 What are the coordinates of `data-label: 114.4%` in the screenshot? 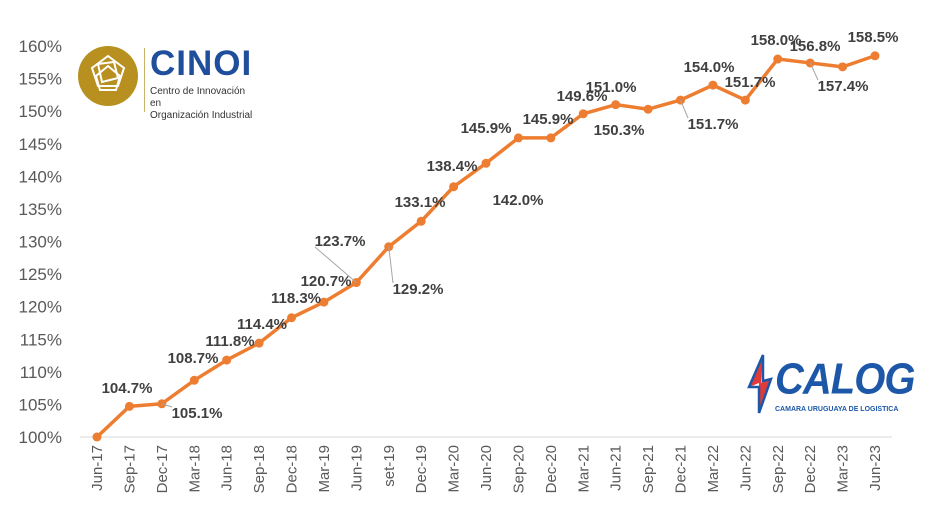 It's located at (262, 324).